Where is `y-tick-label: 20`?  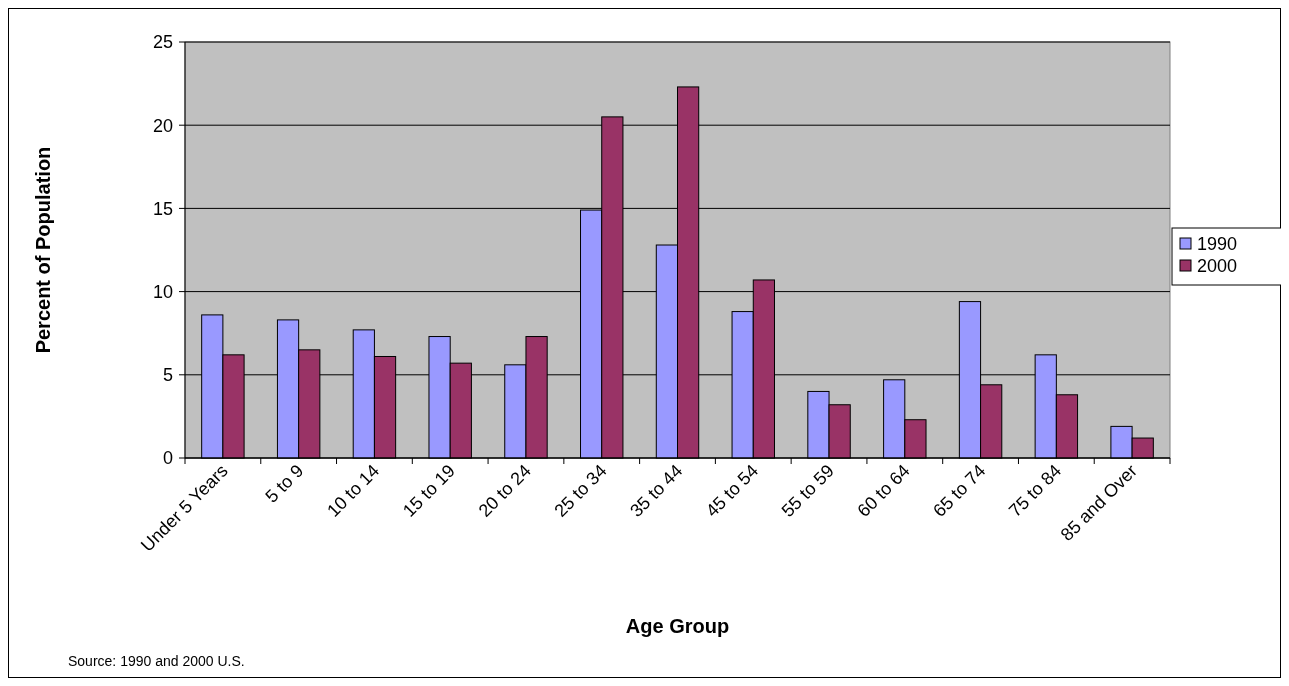 y-tick-label: 20 is located at coordinates (162, 125).